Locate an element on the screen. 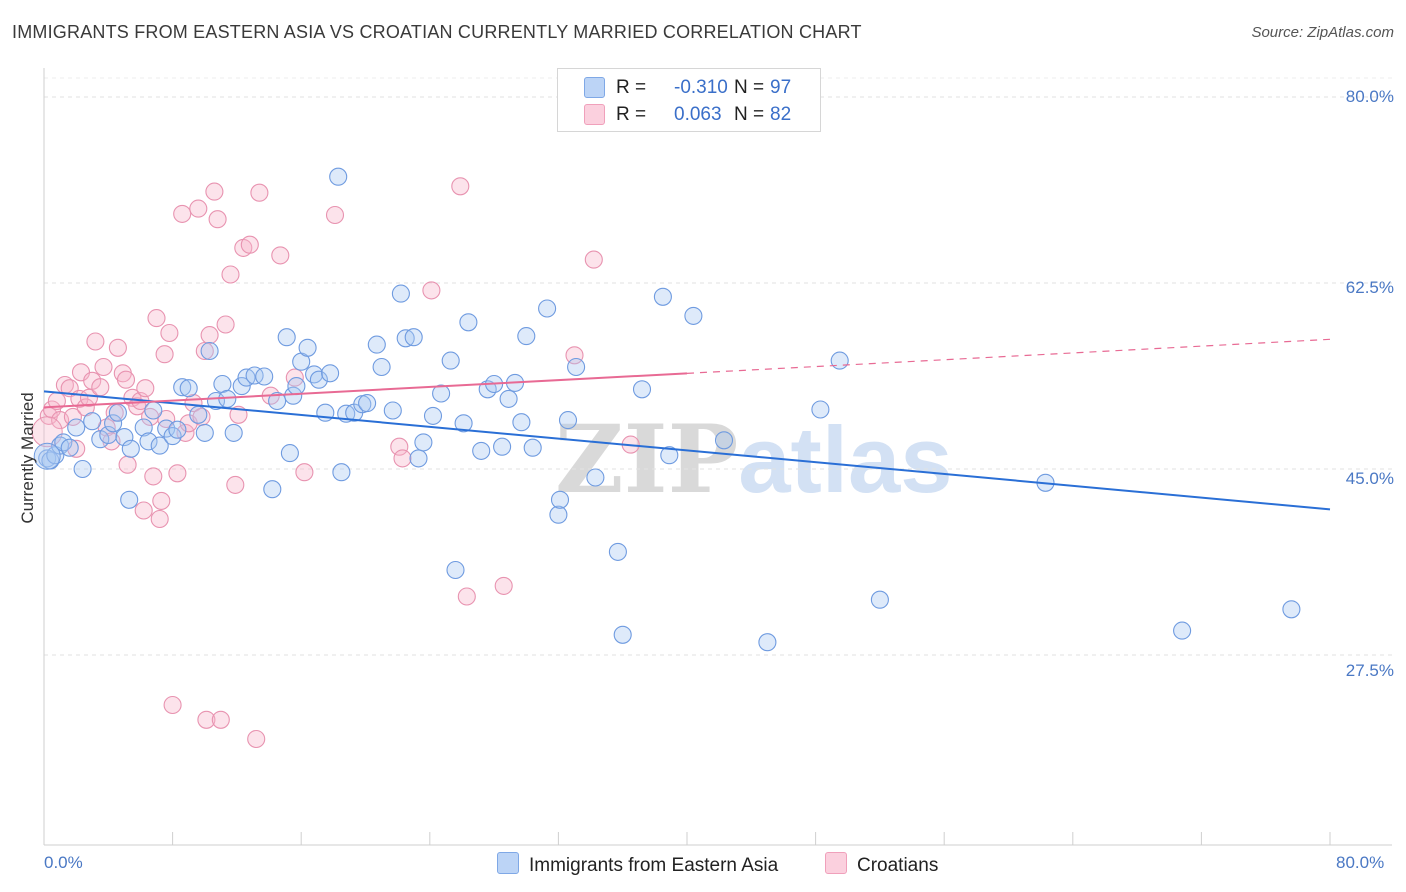  legend-r-value: -0.310 is located at coordinates (701, 87).